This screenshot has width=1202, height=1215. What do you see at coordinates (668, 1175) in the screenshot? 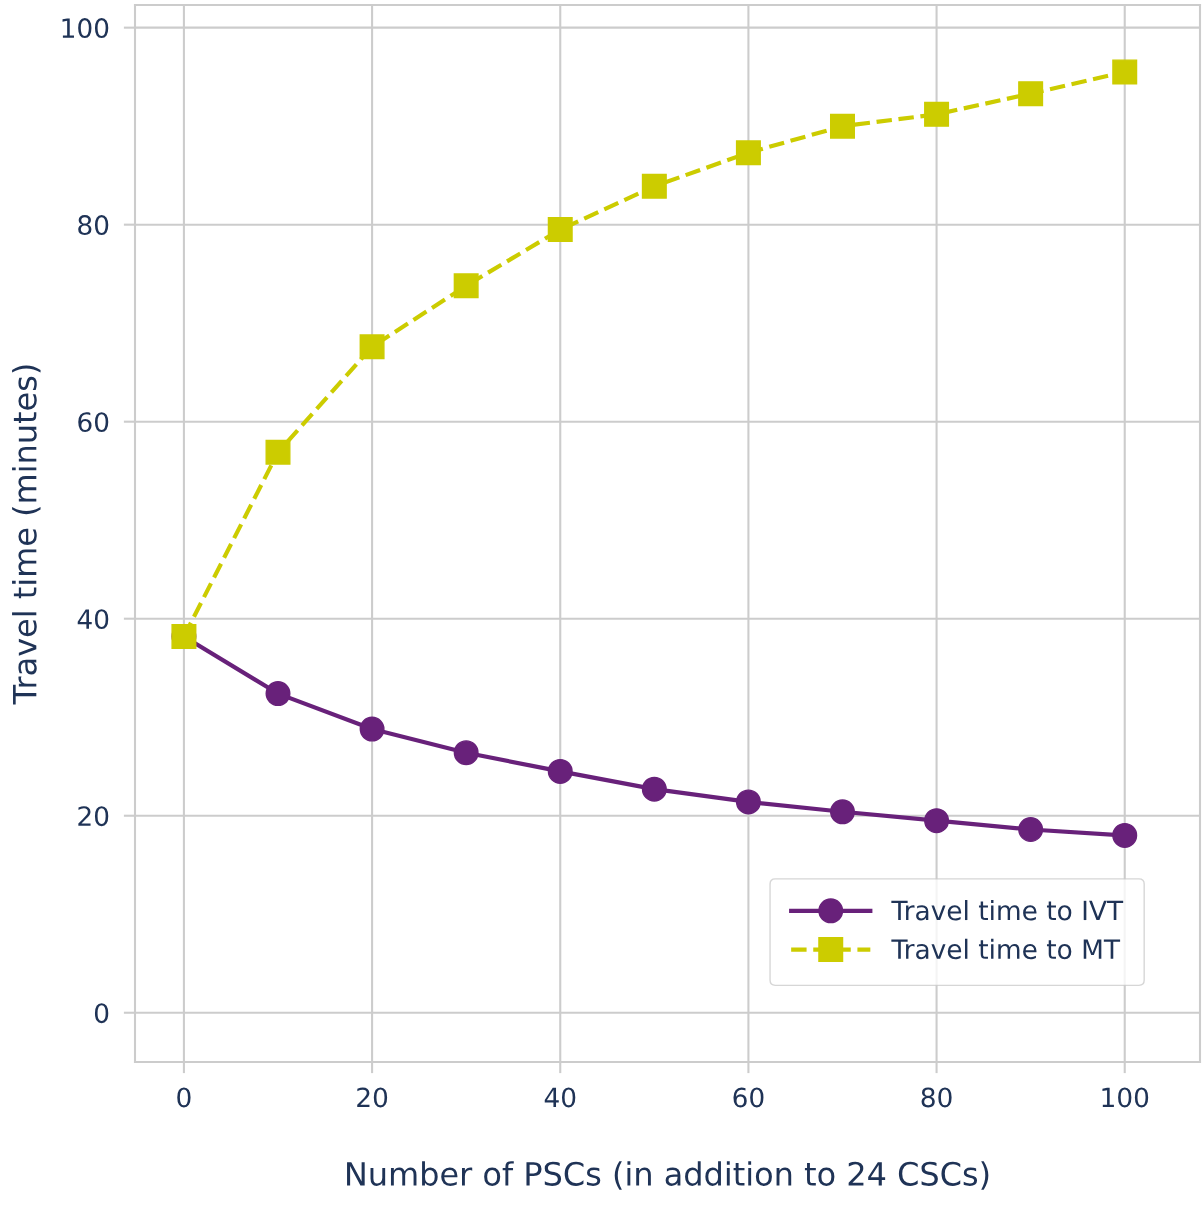
I see `x-axis-title: Number of PSCs (in addition to 24 CSCs)` at bounding box center [668, 1175].